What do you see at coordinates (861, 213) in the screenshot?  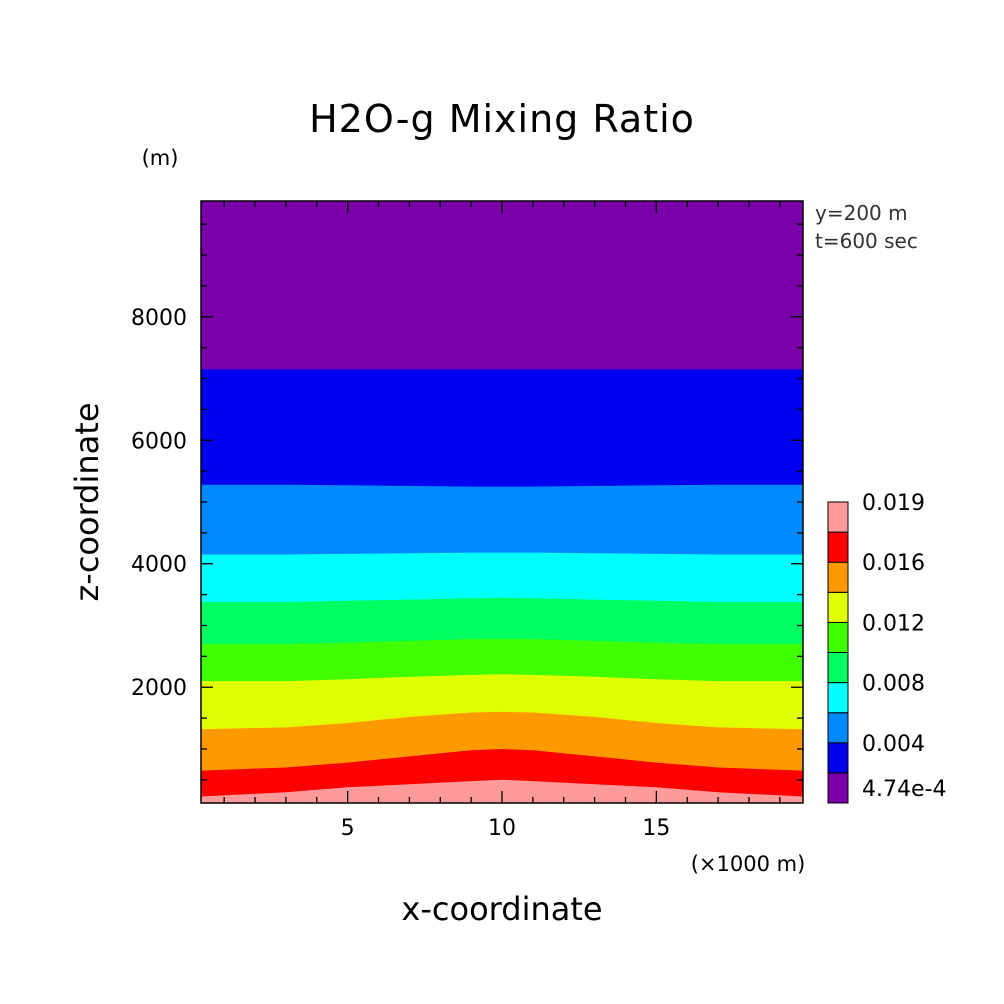 I see `info-line-position: y=200 m` at bounding box center [861, 213].